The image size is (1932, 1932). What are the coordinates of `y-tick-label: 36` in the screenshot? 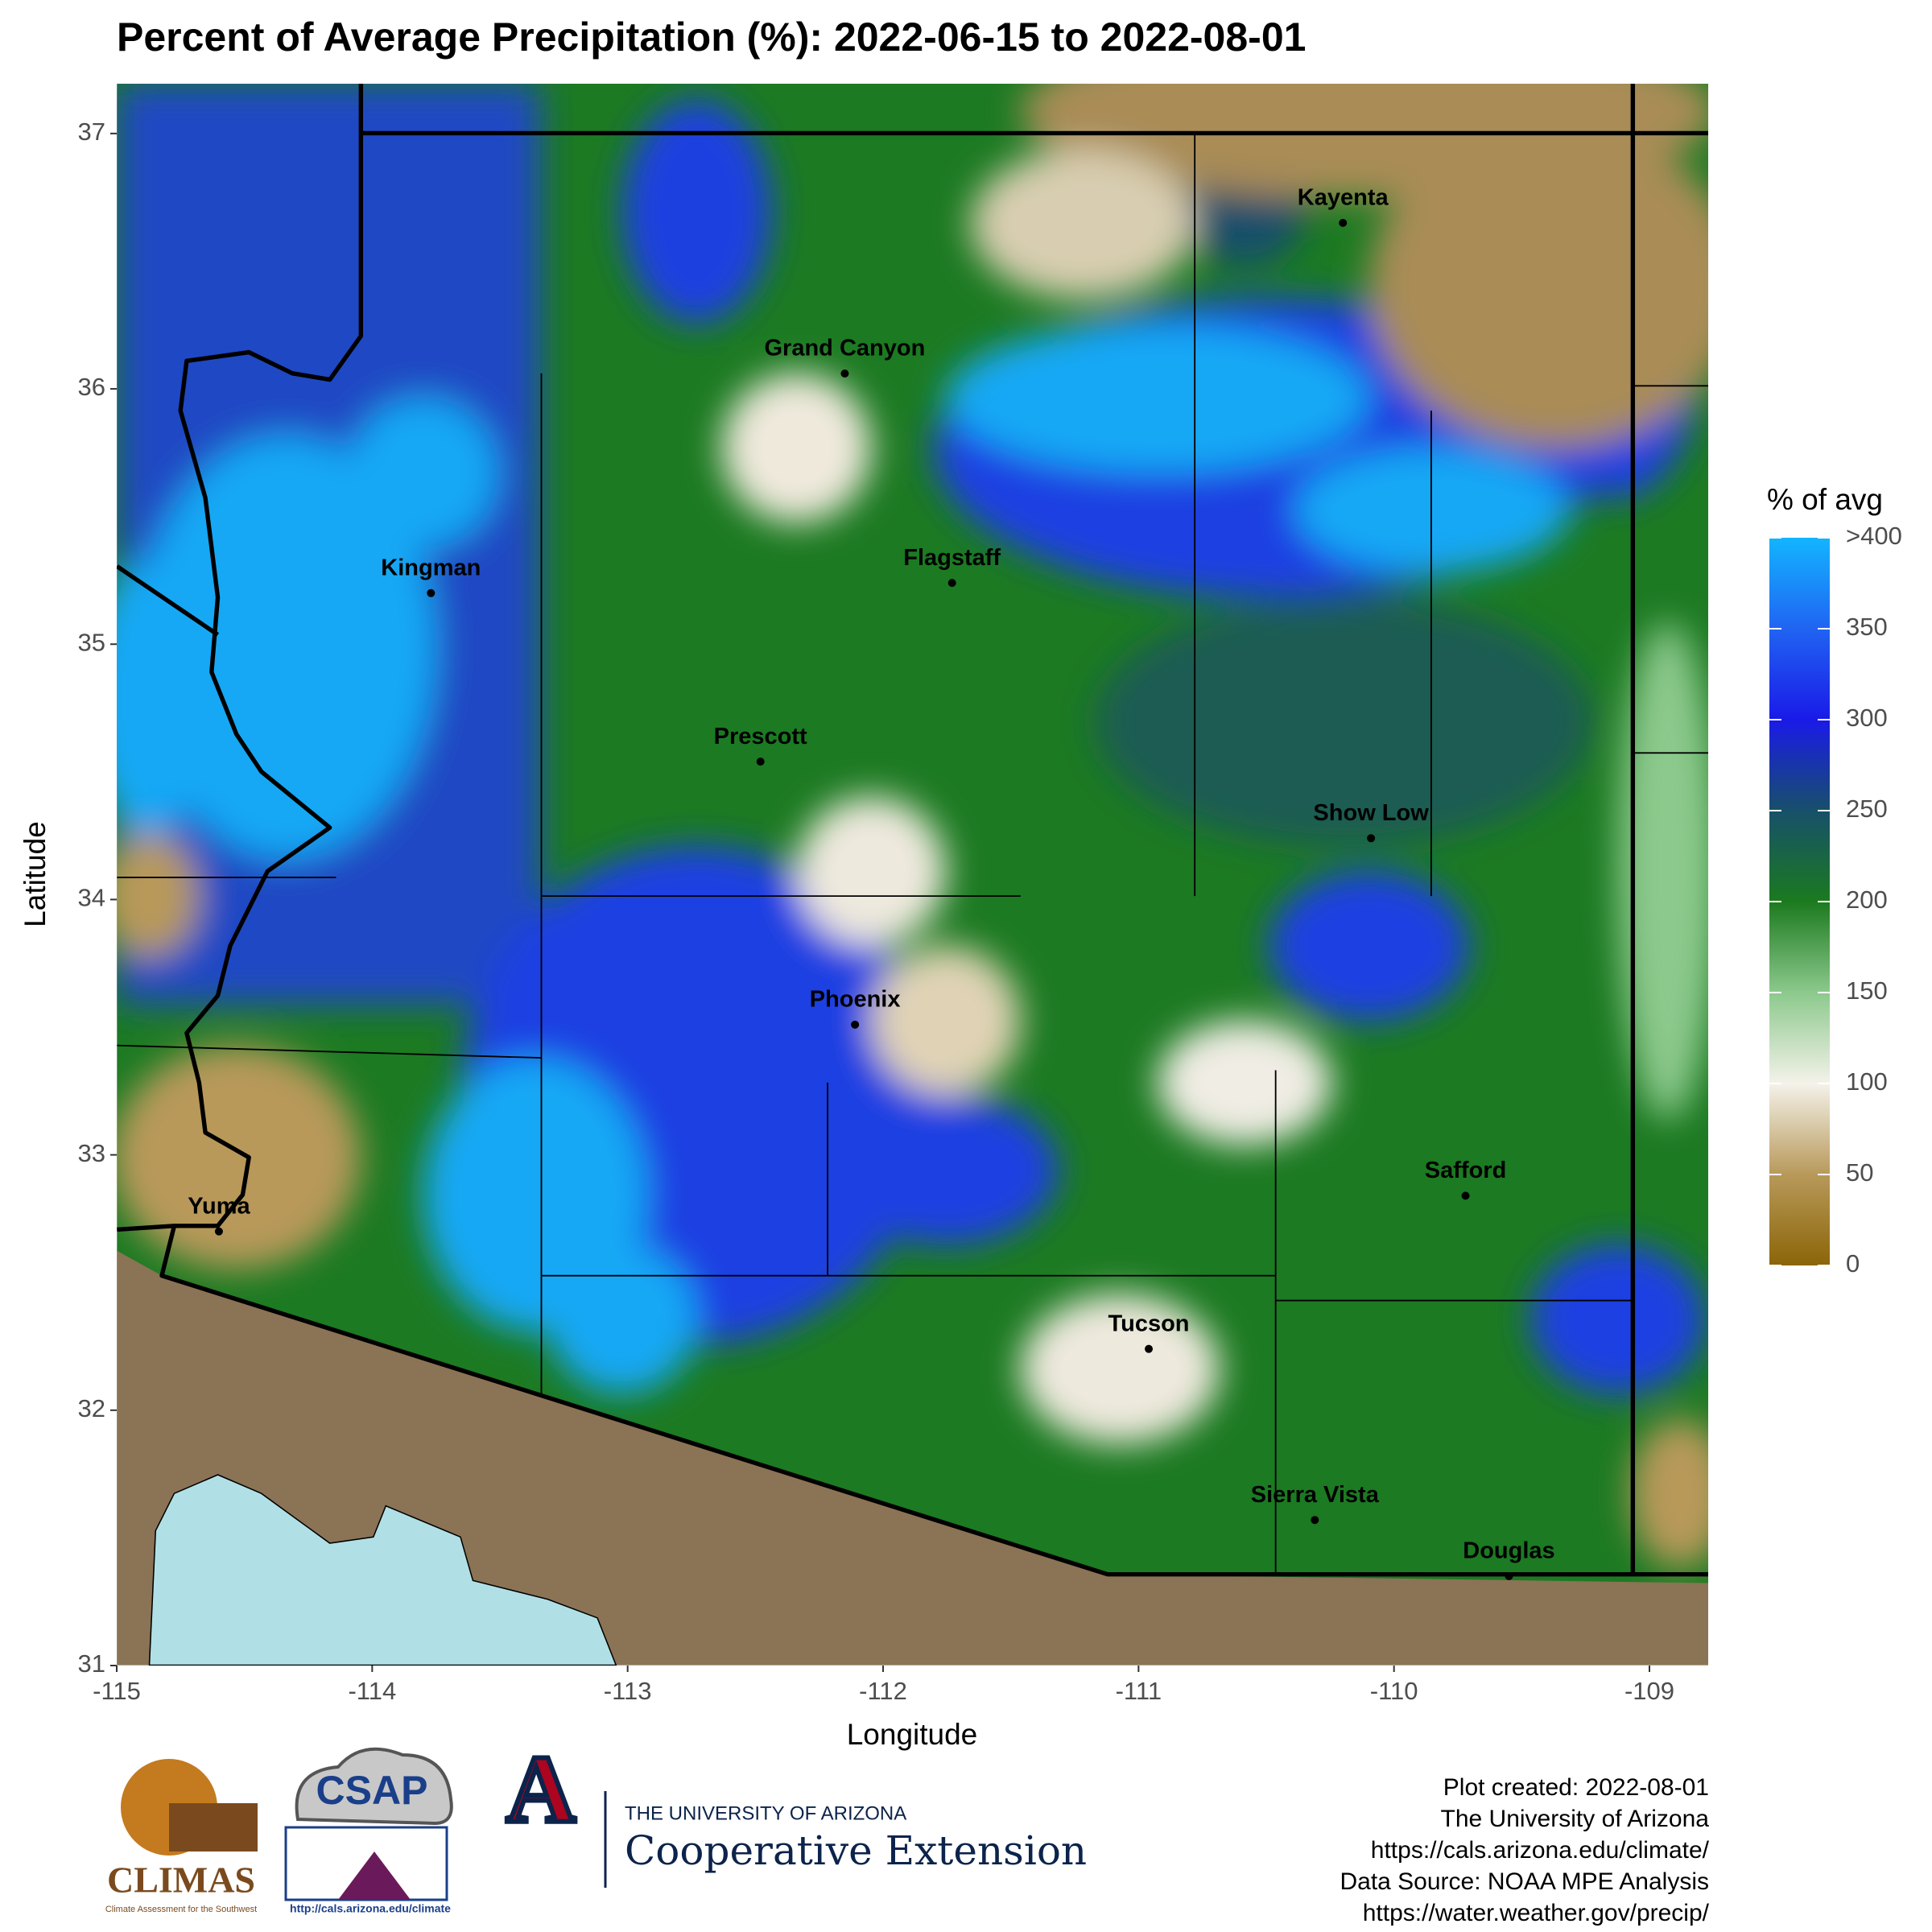 It's located at (91, 387).